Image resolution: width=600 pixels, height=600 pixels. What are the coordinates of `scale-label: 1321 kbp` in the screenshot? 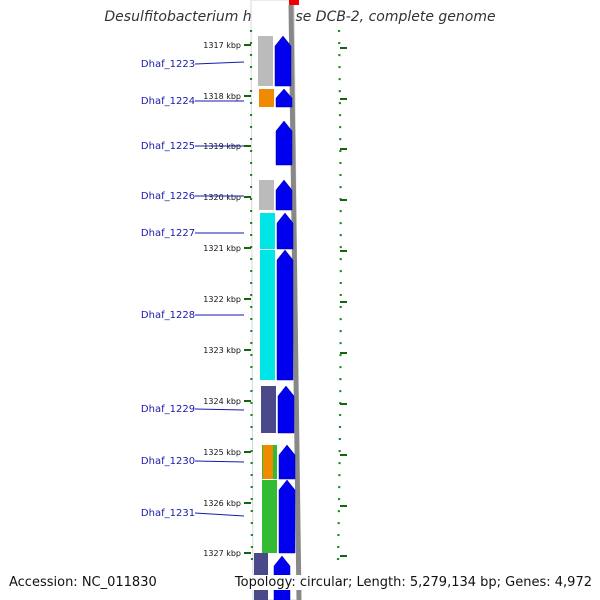 It's located at (222, 248).